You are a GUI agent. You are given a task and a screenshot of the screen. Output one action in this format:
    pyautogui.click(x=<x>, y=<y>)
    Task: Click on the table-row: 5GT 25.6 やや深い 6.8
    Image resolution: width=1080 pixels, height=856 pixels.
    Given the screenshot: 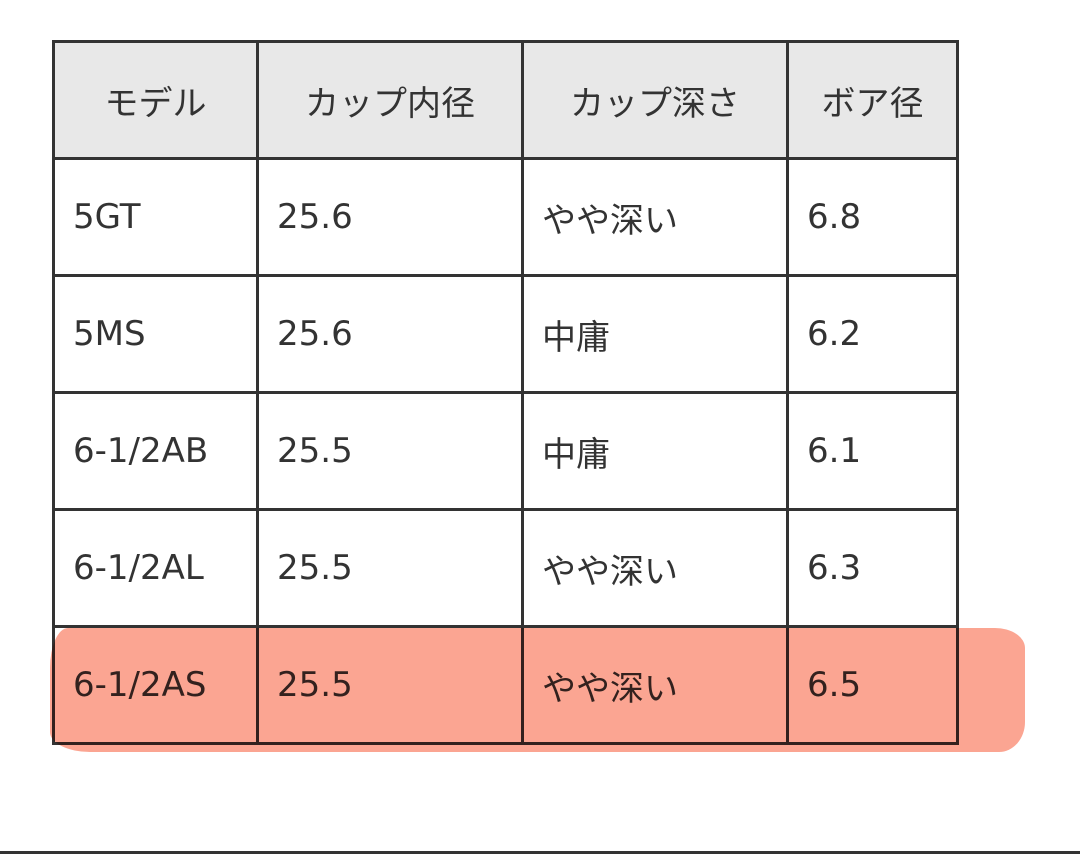 What is the action you would take?
    pyautogui.click(x=505, y=217)
    